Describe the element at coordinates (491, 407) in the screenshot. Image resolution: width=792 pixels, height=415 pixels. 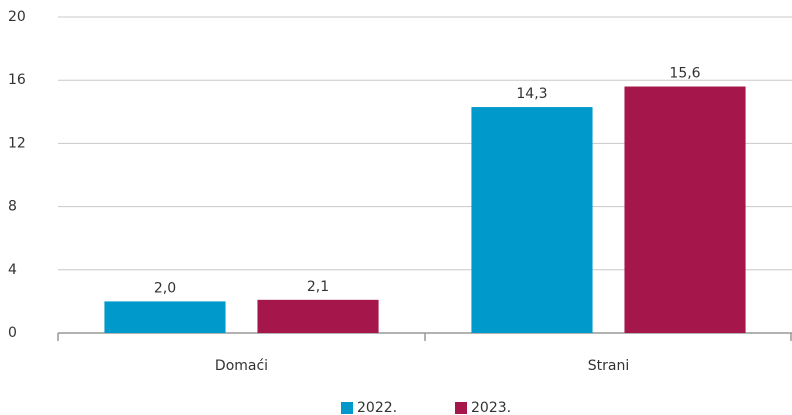
I see `legend-label: 2023.` at that location.